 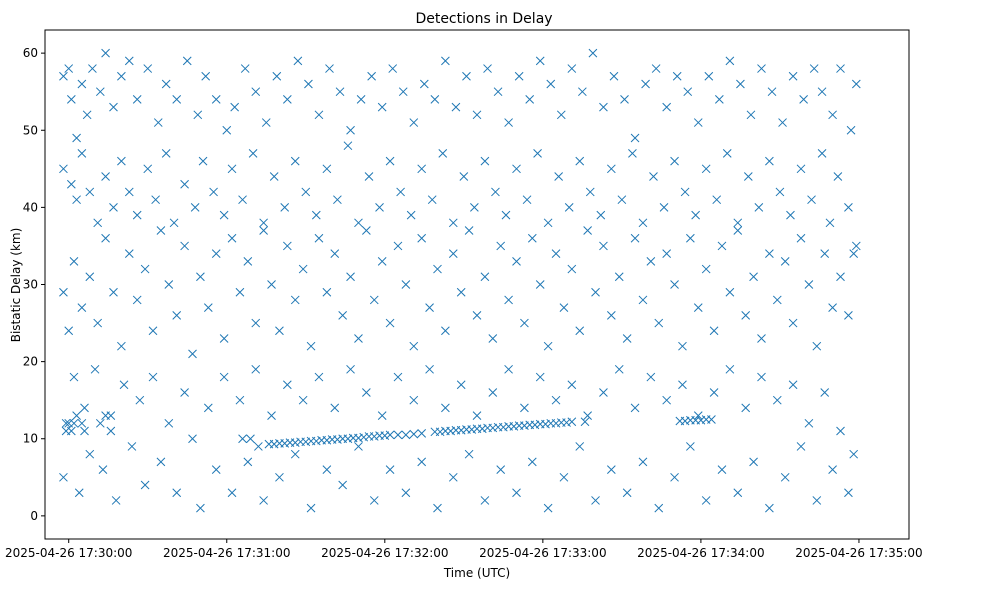 What do you see at coordinates (68, 553) in the screenshot?
I see `x-tick-label: 2025-04-26 17:30:00` at bounding box center [68, 553].